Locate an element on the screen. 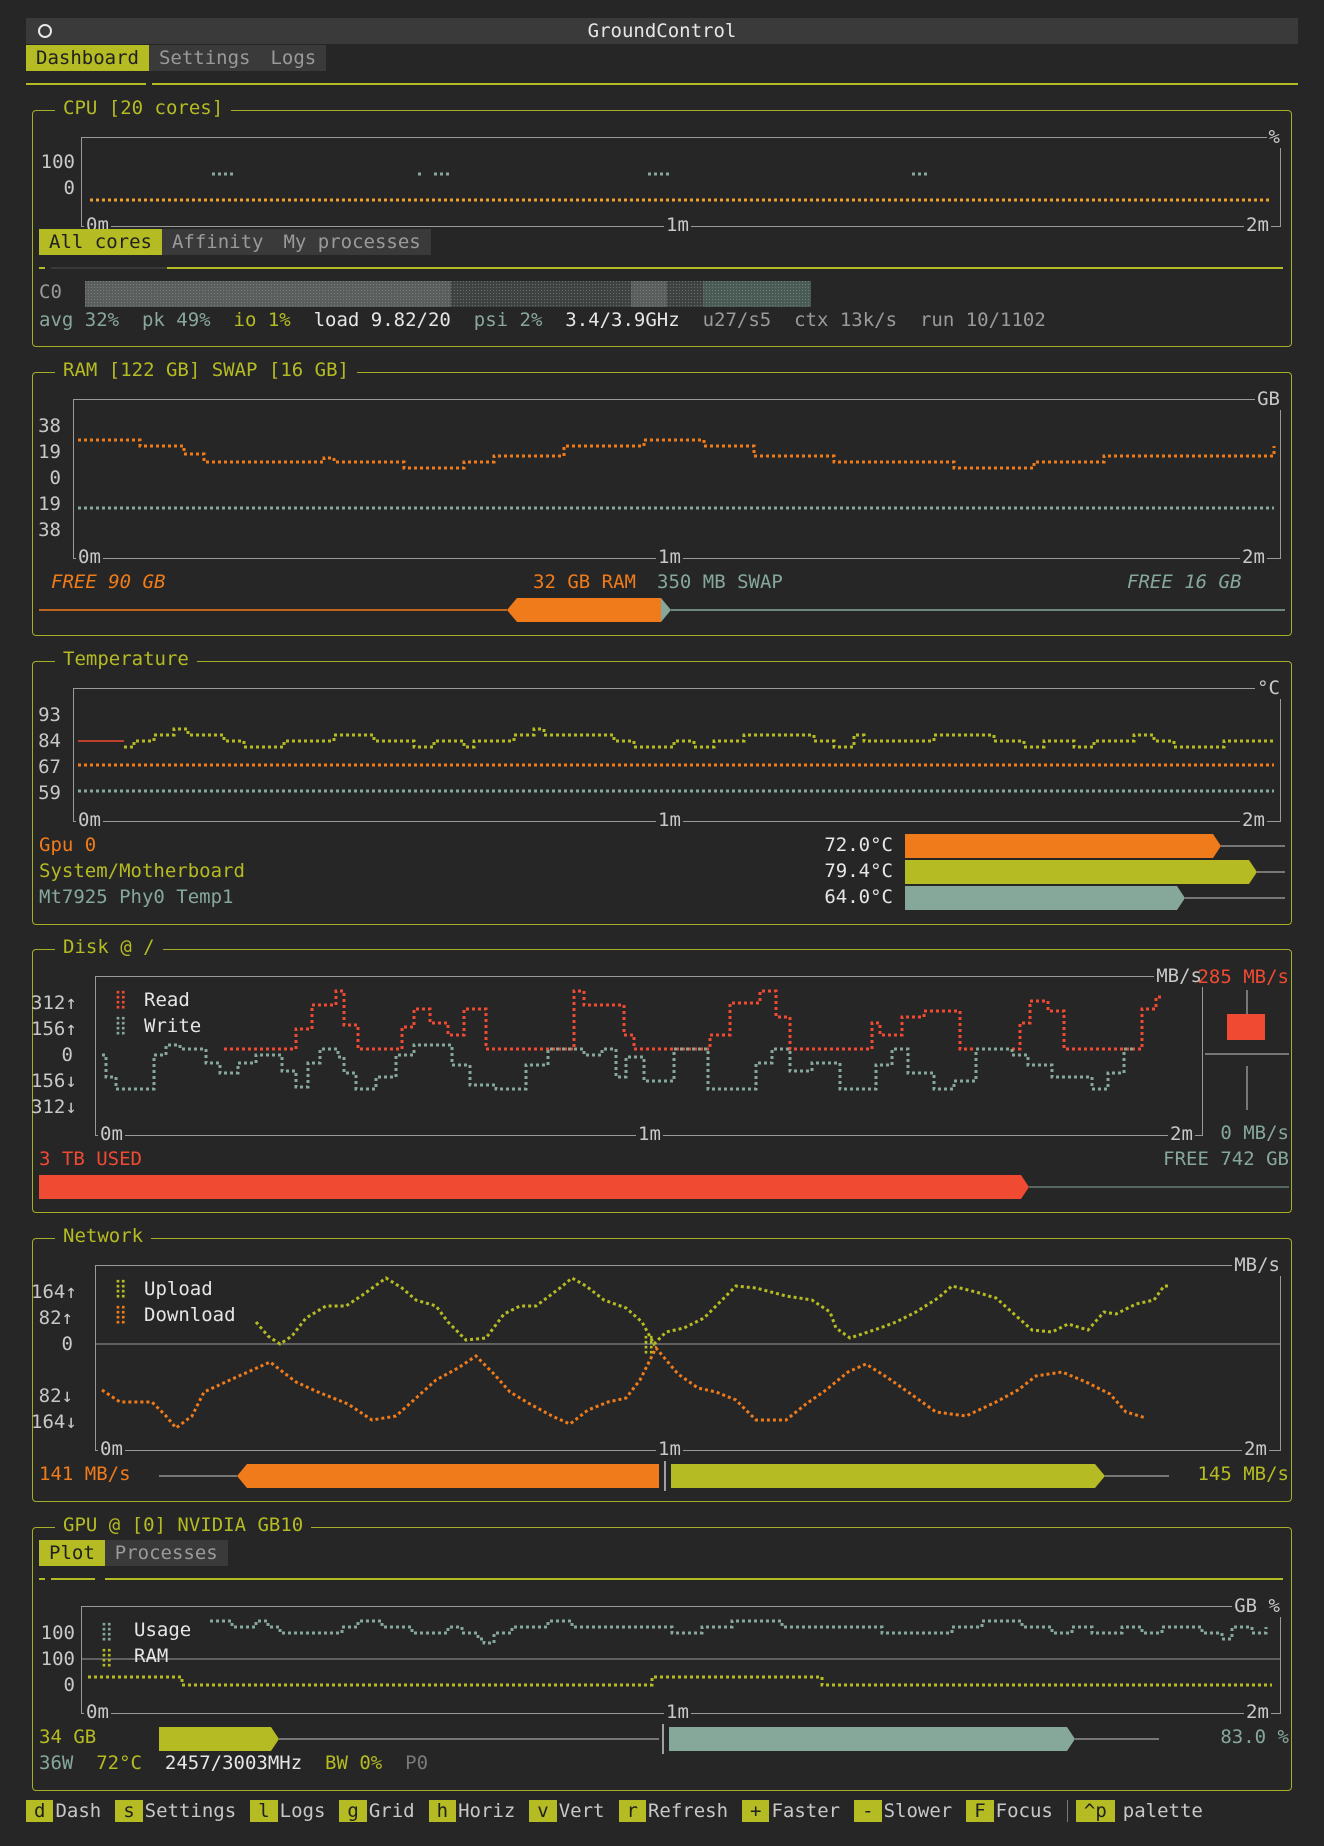  shortcut-label: Refresh is located at coordinates (688, 1811).